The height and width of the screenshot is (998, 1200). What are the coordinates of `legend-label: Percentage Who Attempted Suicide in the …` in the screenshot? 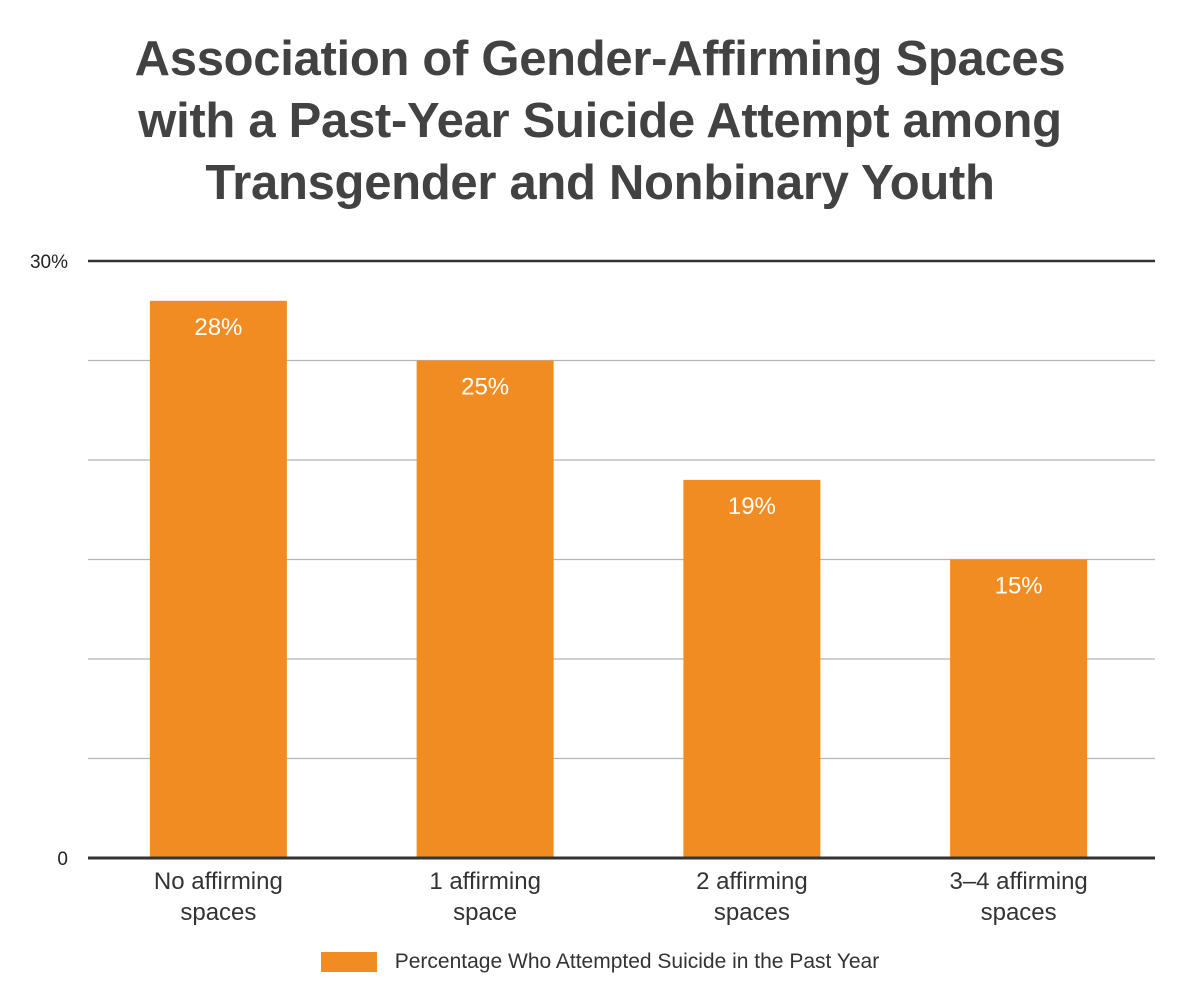 It's located at (637, 961).